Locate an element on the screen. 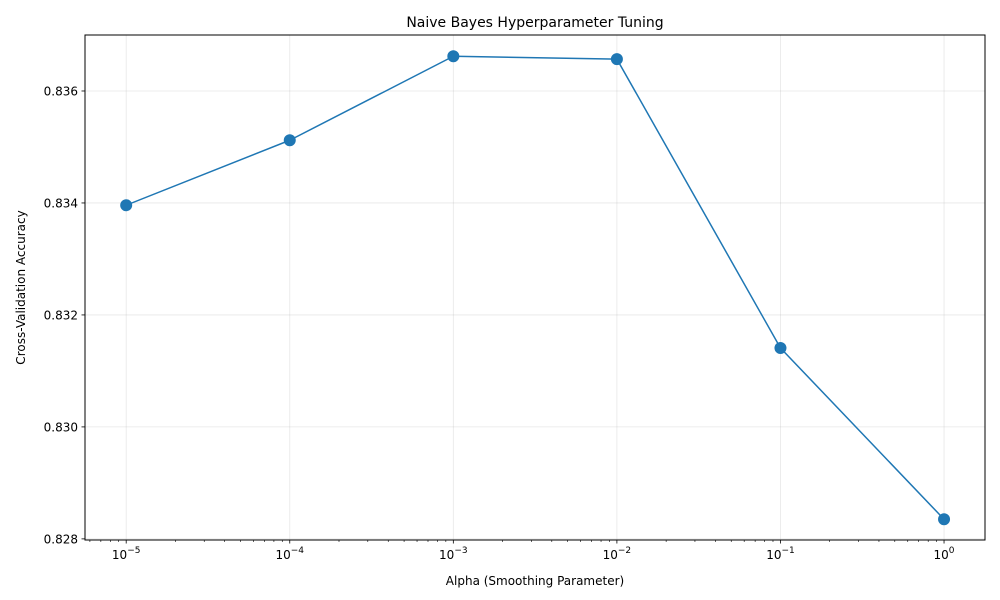  y-tick-label: 0.830 is located at coordinates (61, 427).